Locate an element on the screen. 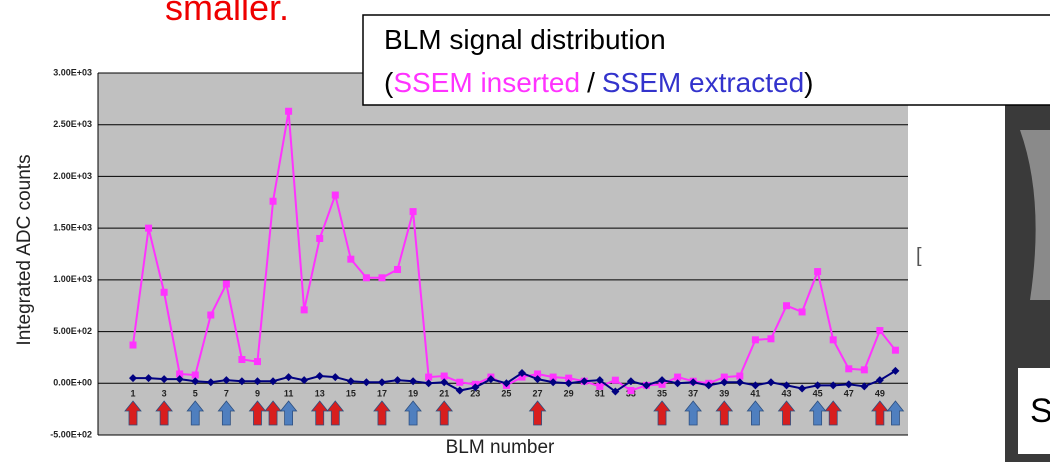 The height and width of the screenshot is (462, 1050). x-tick-label: 1 is located at coordinates (132, 393).